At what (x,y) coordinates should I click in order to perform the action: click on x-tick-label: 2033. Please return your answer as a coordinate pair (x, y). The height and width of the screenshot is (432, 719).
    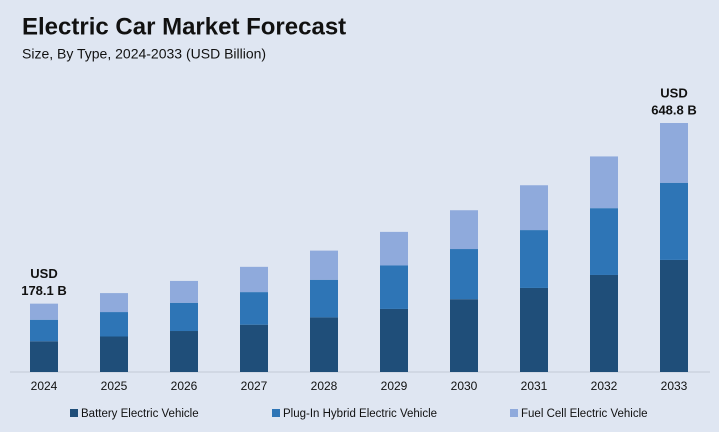
    Looking at the image, I should click on (674, 386).